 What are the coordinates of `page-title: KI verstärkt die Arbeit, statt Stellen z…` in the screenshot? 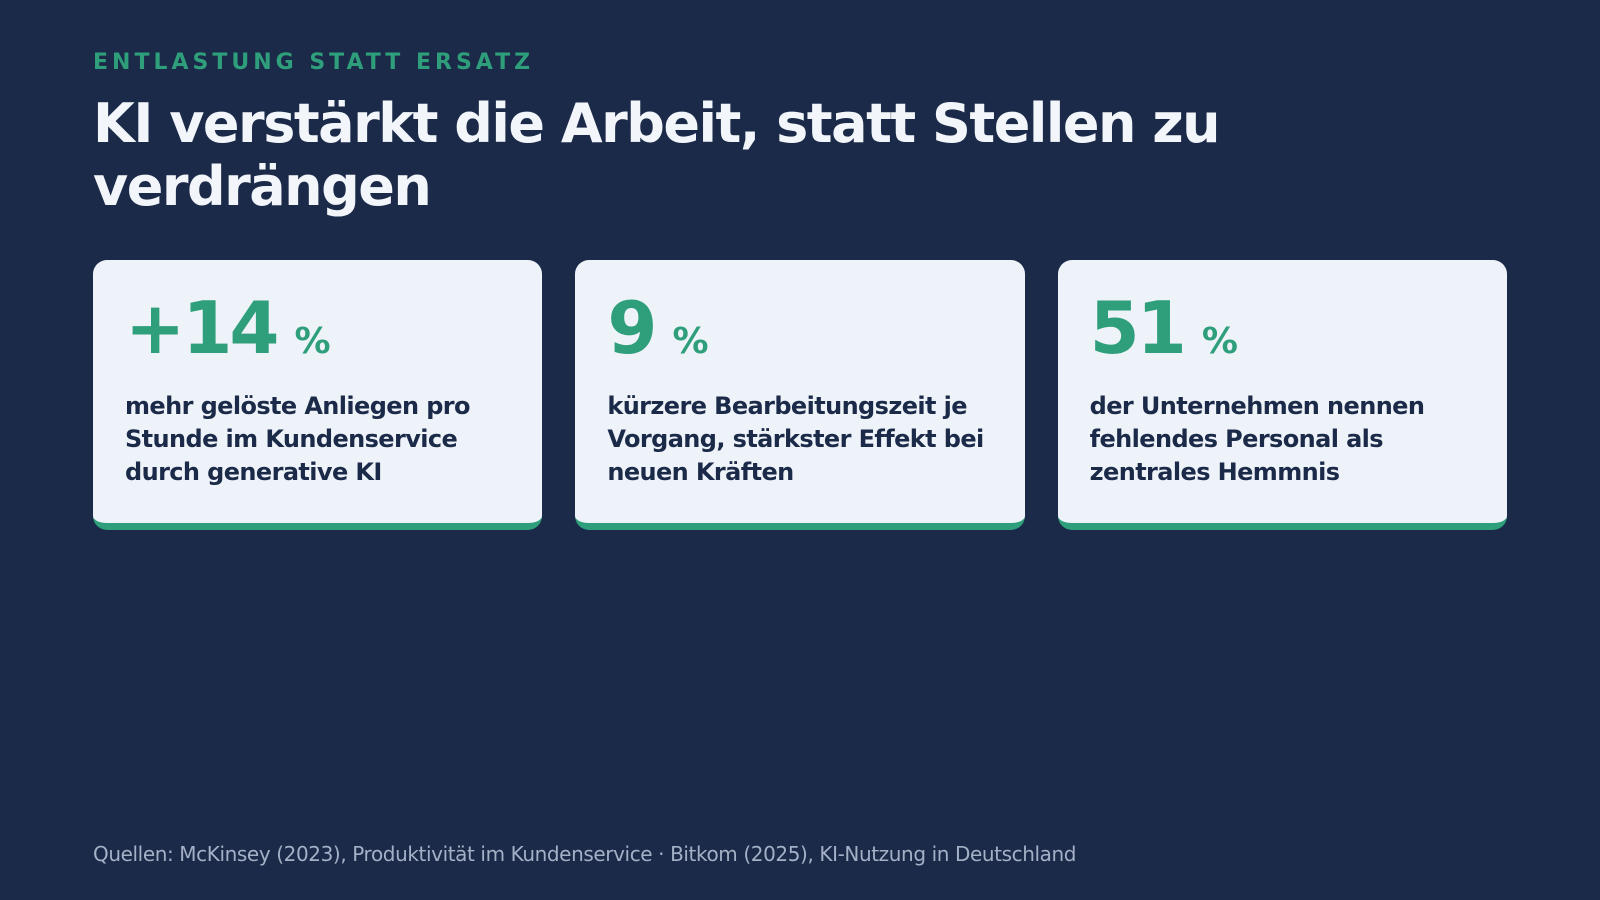 It's located at (657, 155).